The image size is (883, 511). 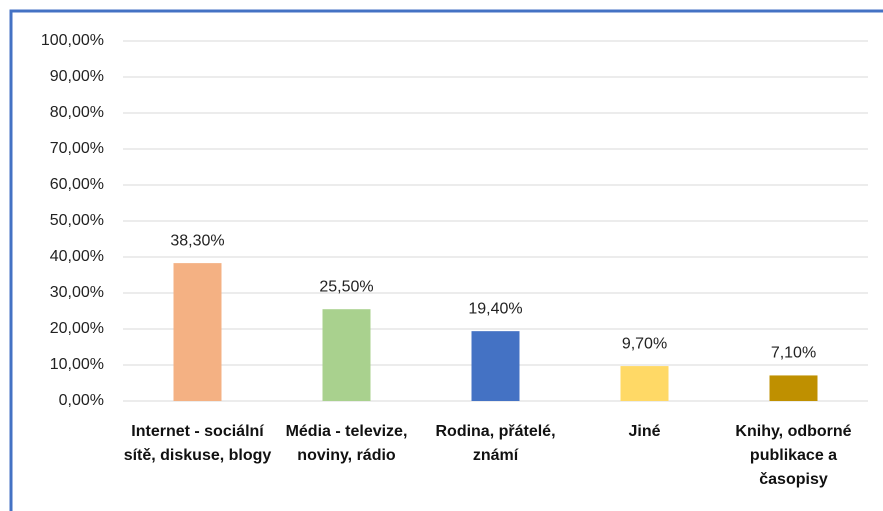 What do you see at coordinates (197, 240) in the screenshot?
I see `data-label: 38,30%` at bounding box center [197, 240].